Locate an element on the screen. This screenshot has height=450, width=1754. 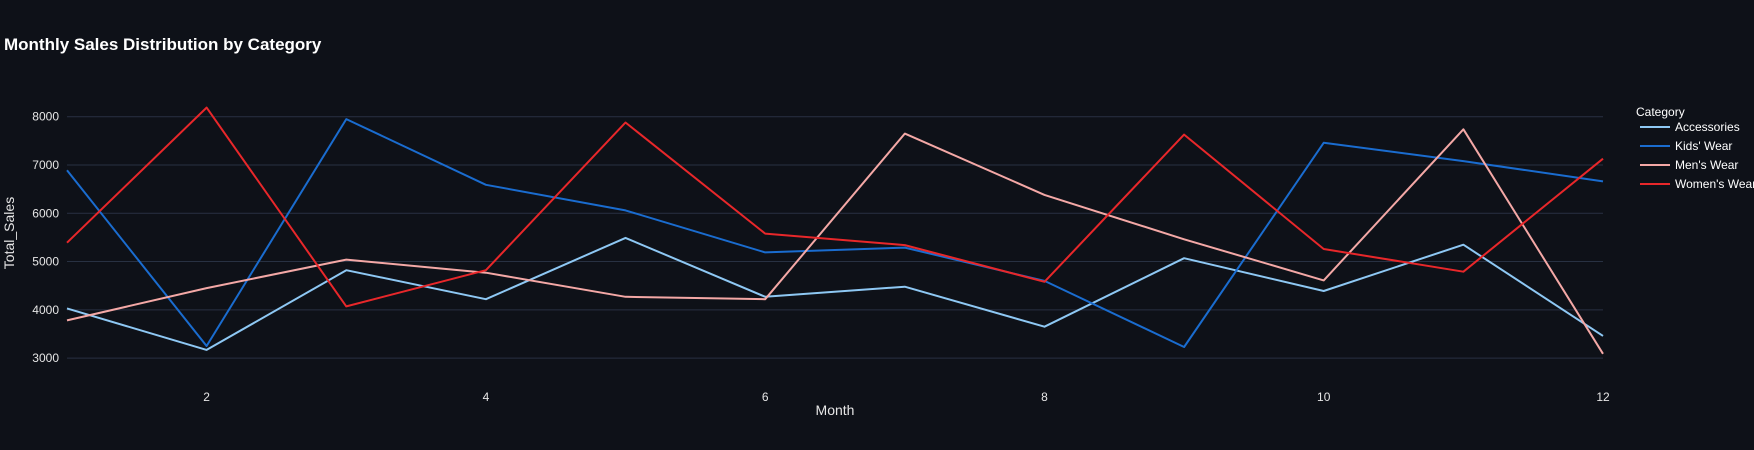
x-tick-label: 8 is located at coordinates (1044, 397).